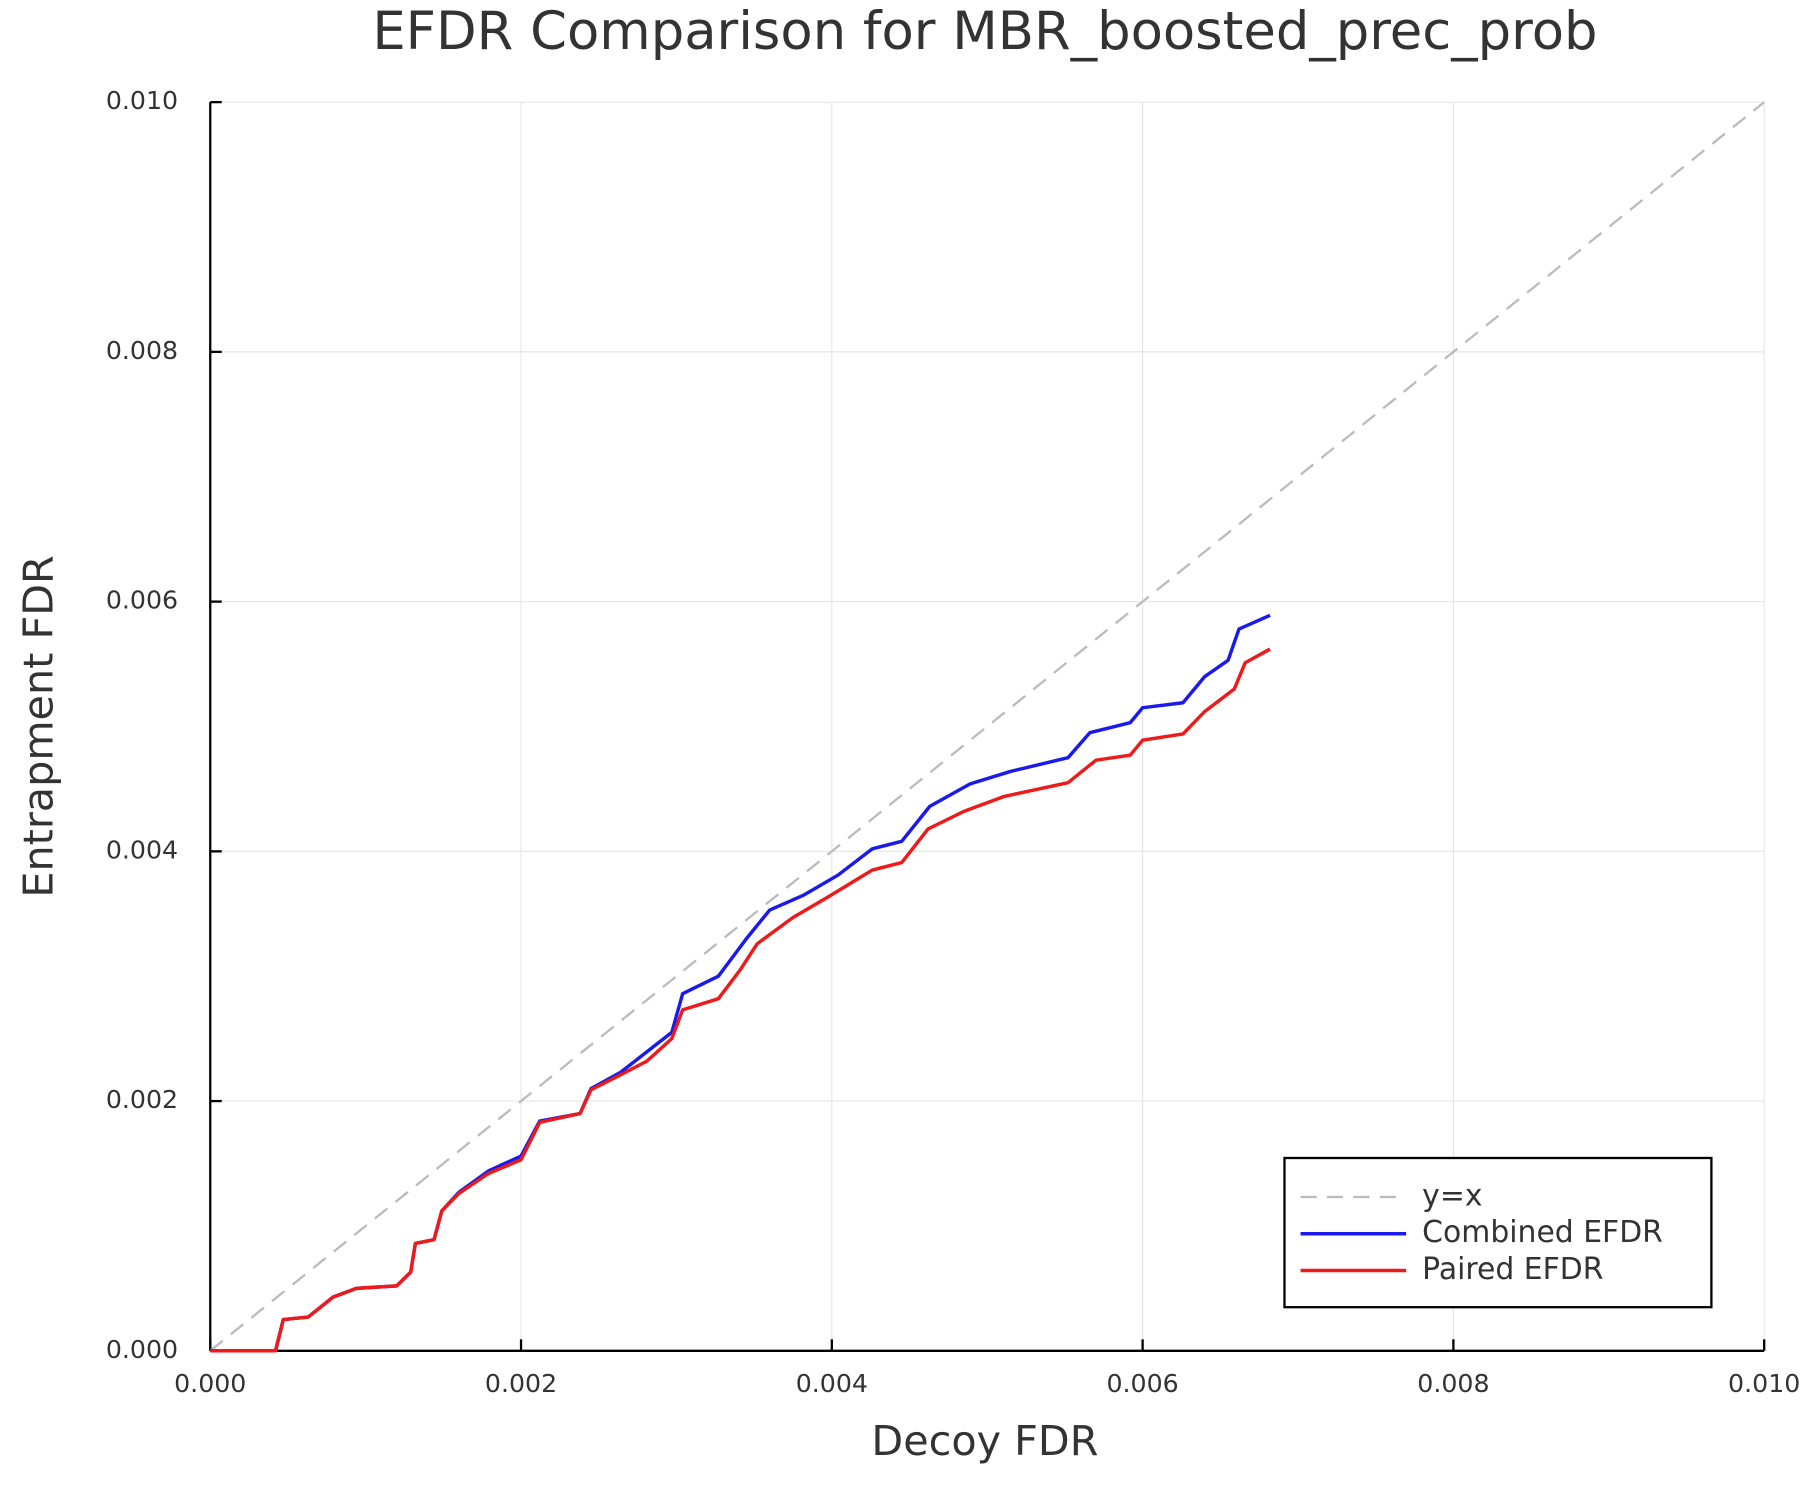 This screenshot has height=1500, width=1800. What do you see at coordinates (142, 1099) in the screenshot?
I see `y-tick-label: 0.002` at bounding box center [142, 1099].